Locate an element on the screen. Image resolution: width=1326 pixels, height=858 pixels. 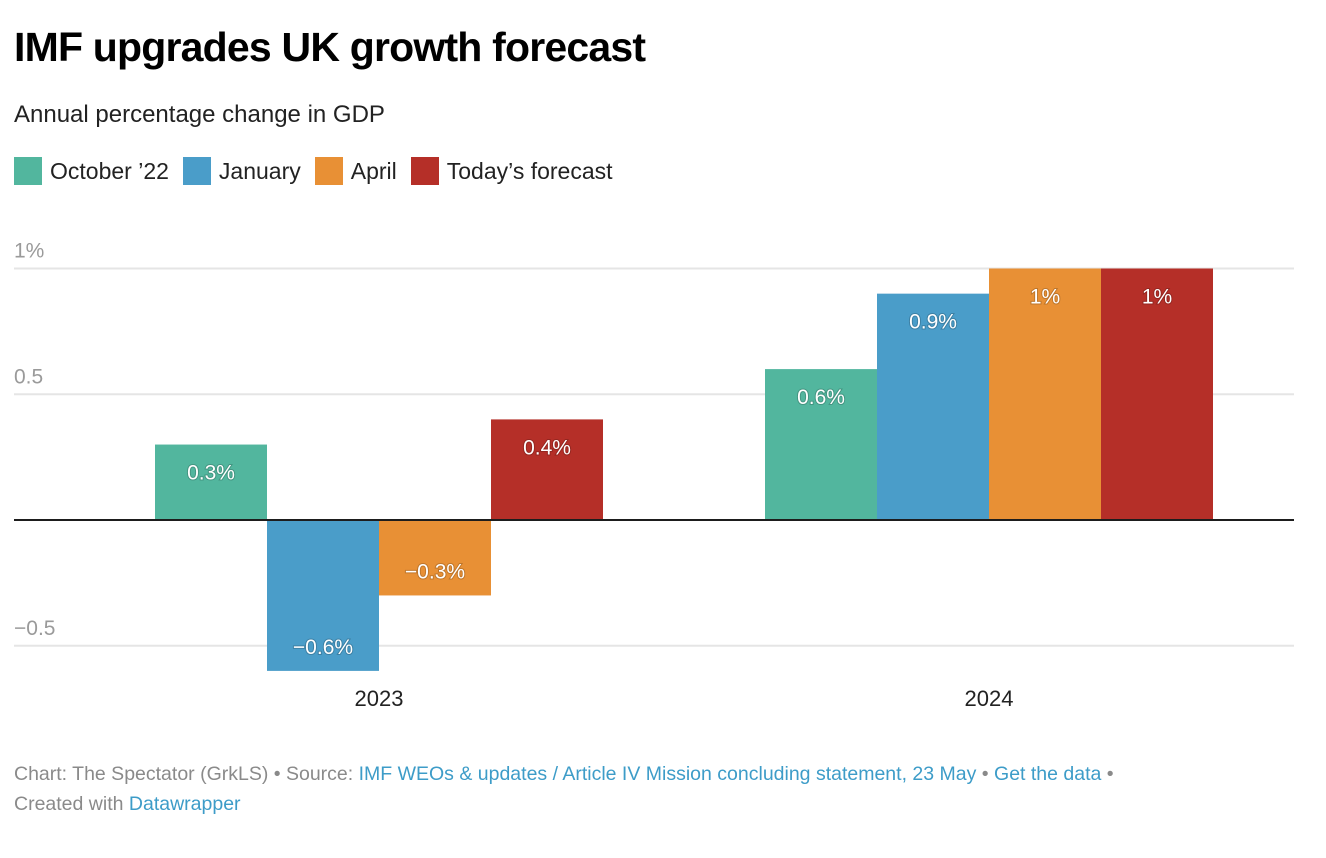
legend-label: October ’22 is located at coordinates (109, 170).